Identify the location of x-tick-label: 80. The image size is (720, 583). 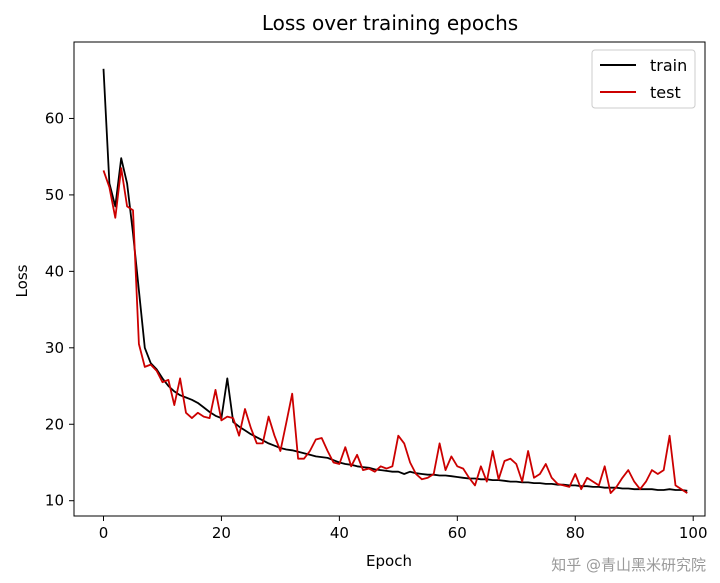
(575, 533).